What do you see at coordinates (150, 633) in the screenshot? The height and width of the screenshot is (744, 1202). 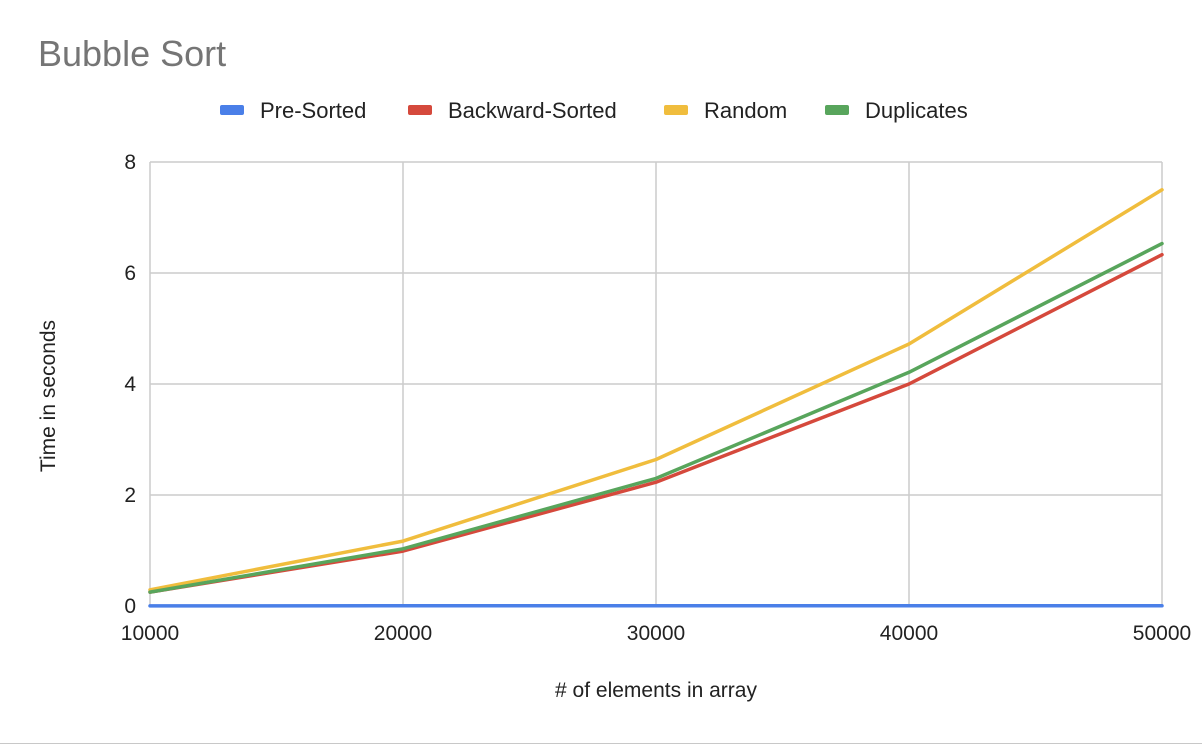 I see `x-tick-label: 10000` at bounding box center [150, 633].